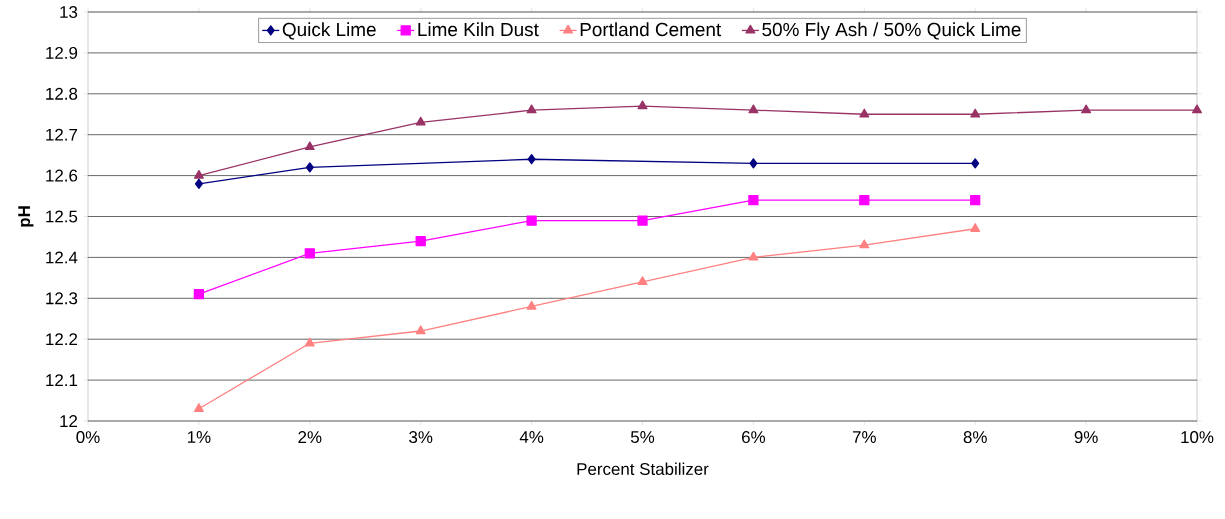 Image resolution: width=1225 pixels, height=519 pixels. I want to click on x-axis-title: Percent Stabilizer, so click(643, 469).